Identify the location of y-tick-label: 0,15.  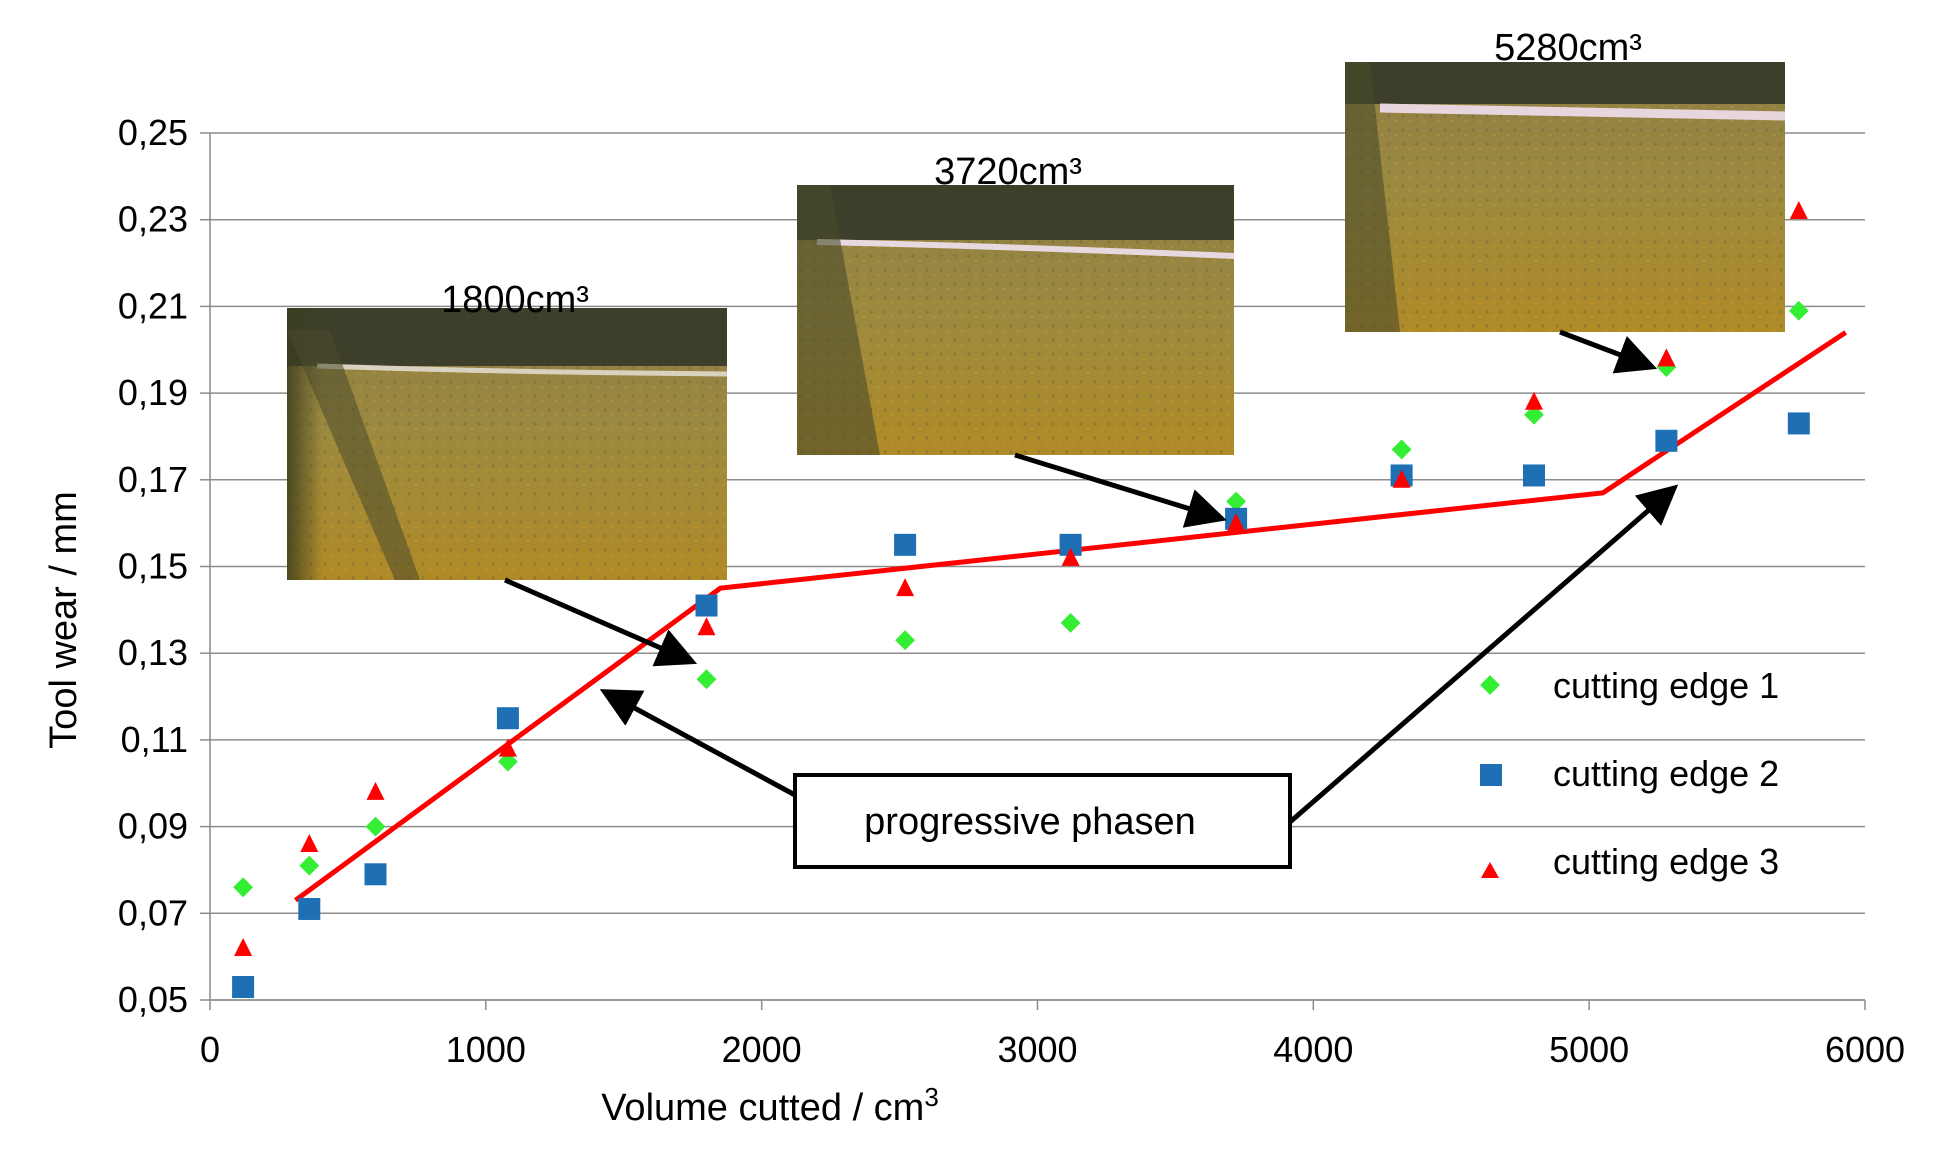
(153, 566).